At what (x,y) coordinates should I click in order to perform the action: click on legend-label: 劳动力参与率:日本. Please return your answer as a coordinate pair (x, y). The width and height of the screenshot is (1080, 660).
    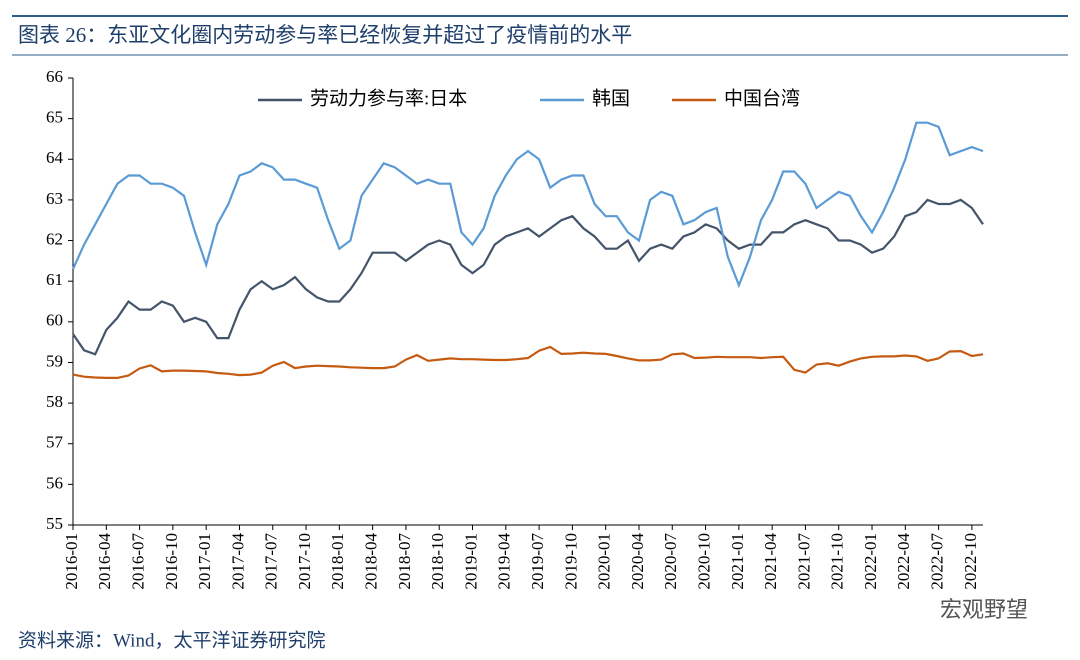
    Looking at the image, I should click on (388, 98).